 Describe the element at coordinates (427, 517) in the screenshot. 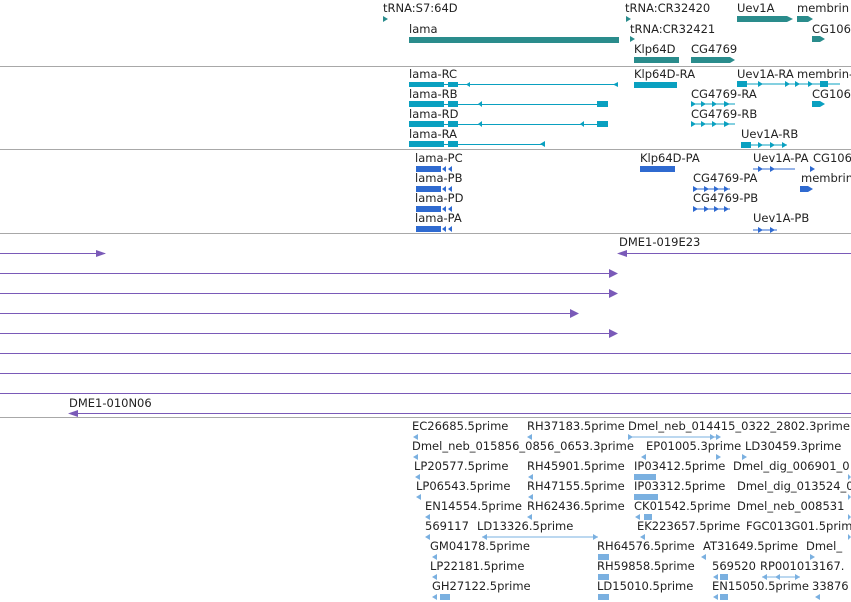

I see `est-EN14554-glyph` at that location.